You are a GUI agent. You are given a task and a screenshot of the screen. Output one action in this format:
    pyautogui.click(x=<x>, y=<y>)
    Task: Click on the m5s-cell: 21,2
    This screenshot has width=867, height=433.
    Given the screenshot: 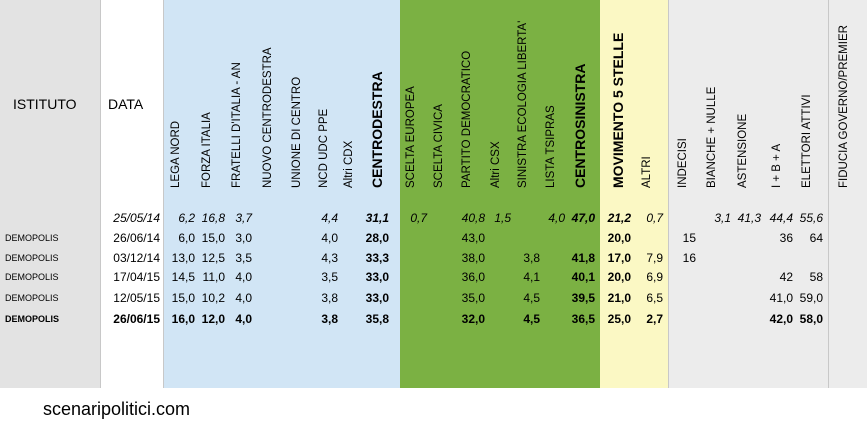 What is the action you would take?
    pyautogui.click(x=619, y=218)
    